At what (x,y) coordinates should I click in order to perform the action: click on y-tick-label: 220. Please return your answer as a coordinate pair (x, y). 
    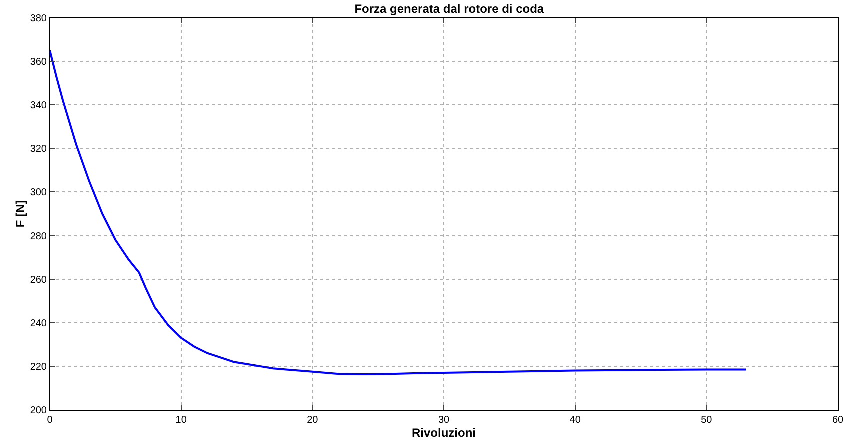
    Looking at the image, I should click on (39, 367).